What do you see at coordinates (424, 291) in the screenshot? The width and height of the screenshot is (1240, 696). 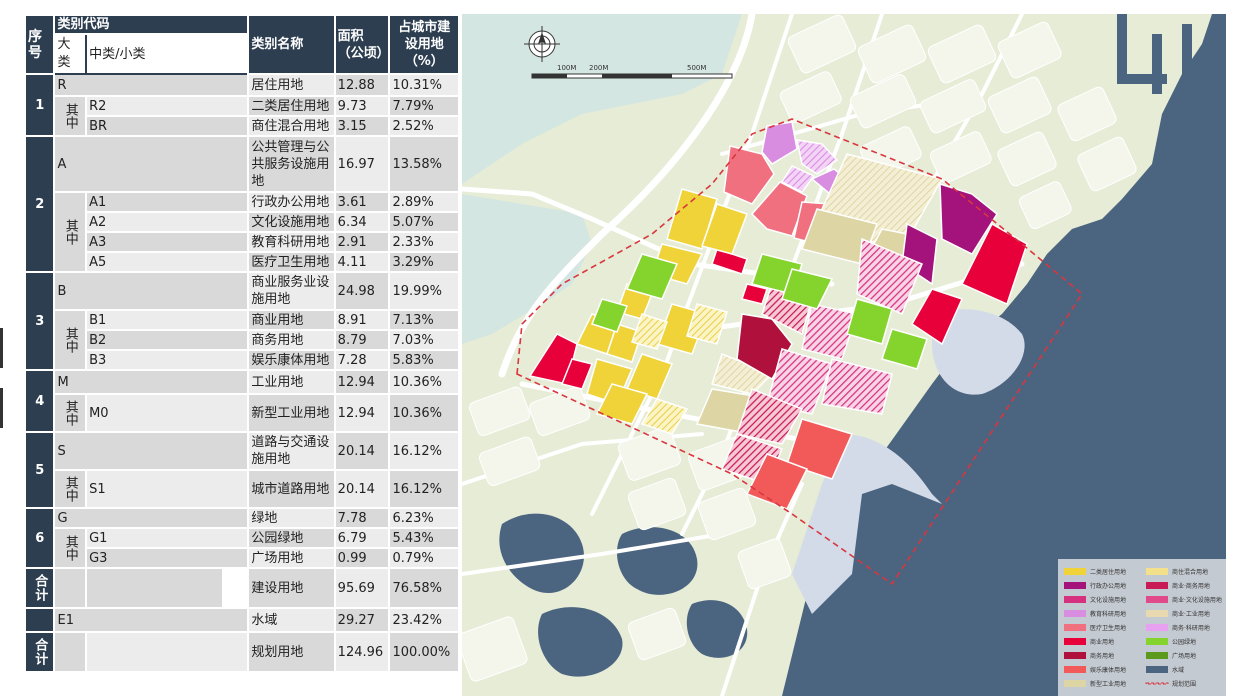 I see `ratio-cell: 19.99%` at bounding box center [424, 291].